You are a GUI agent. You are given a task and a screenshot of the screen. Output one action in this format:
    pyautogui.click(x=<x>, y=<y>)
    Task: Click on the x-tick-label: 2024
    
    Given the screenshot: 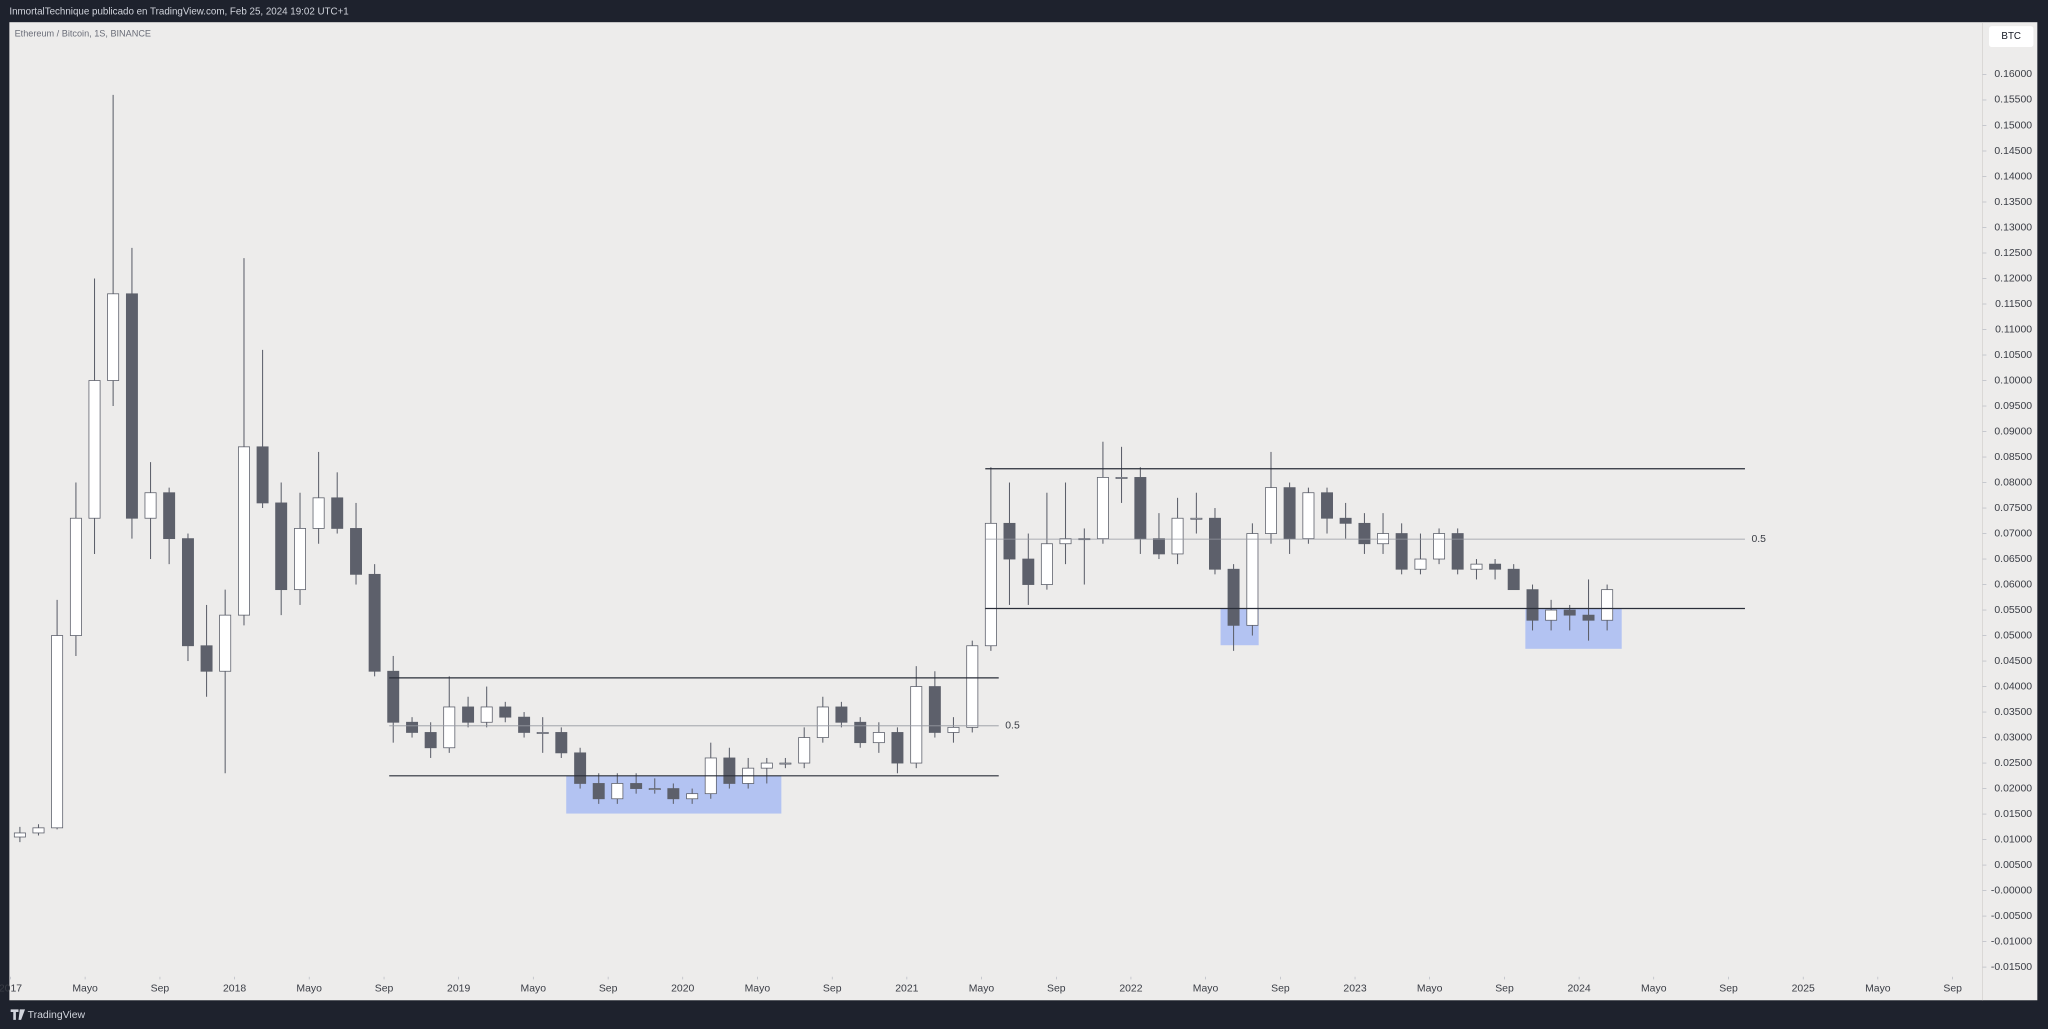 What is the action you would take?
    pyautogui.click(x=1579, y=988)
    